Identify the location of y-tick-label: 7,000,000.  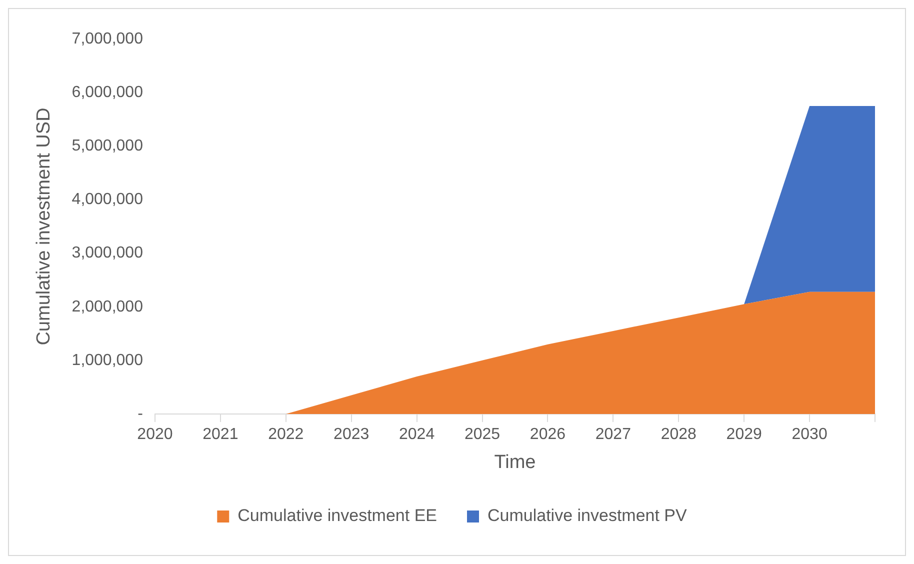
(108, 39).